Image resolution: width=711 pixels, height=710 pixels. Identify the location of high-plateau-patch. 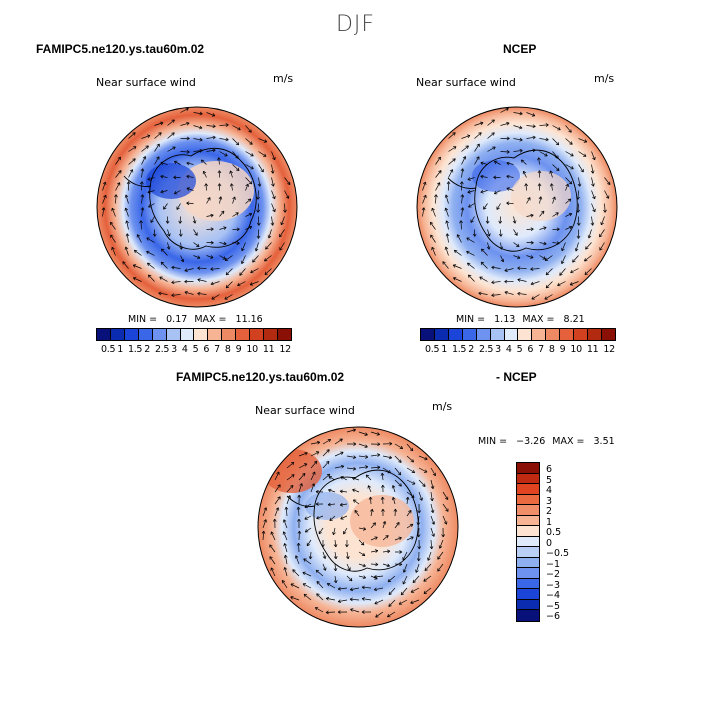
(216, 191).